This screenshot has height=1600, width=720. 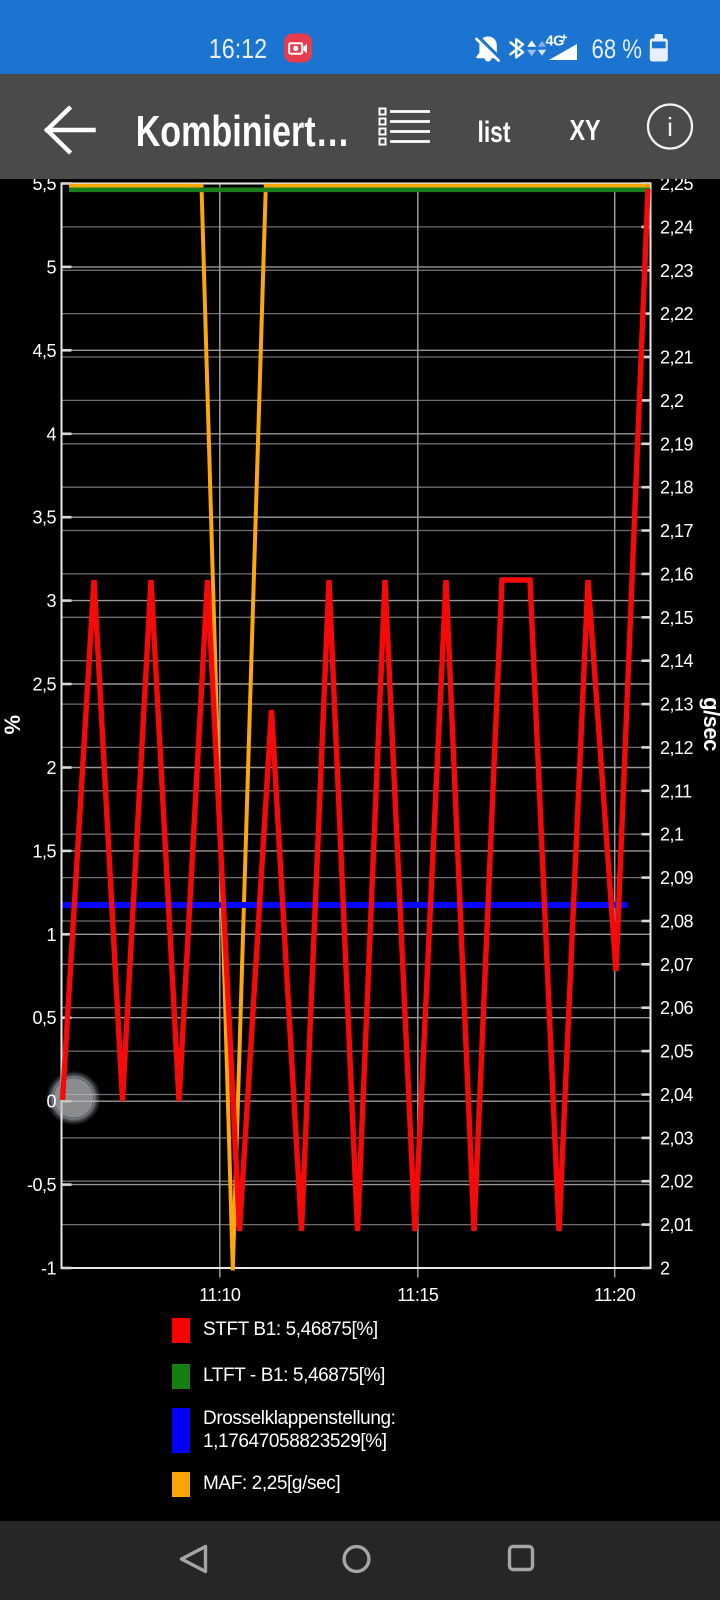 I want to click on svg-text: 11:20, so click(x=615, y=1295).